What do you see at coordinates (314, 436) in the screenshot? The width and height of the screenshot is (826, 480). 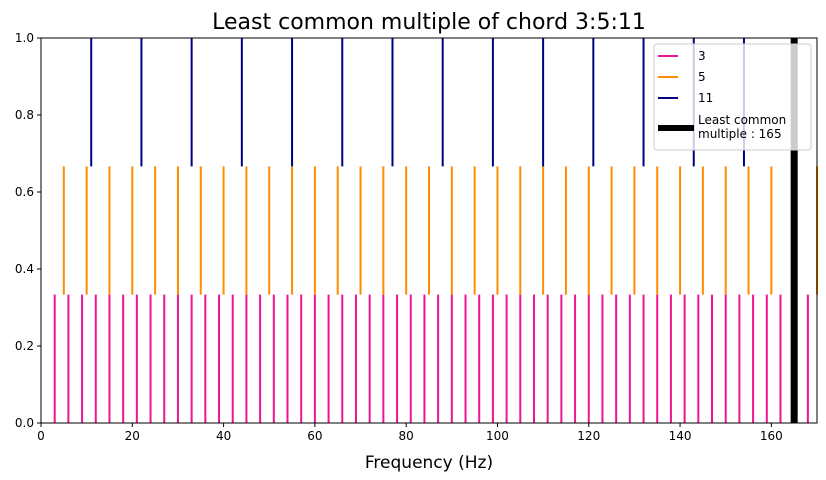 I see `x-tick-label: 60` at bounding box center [314, 436].